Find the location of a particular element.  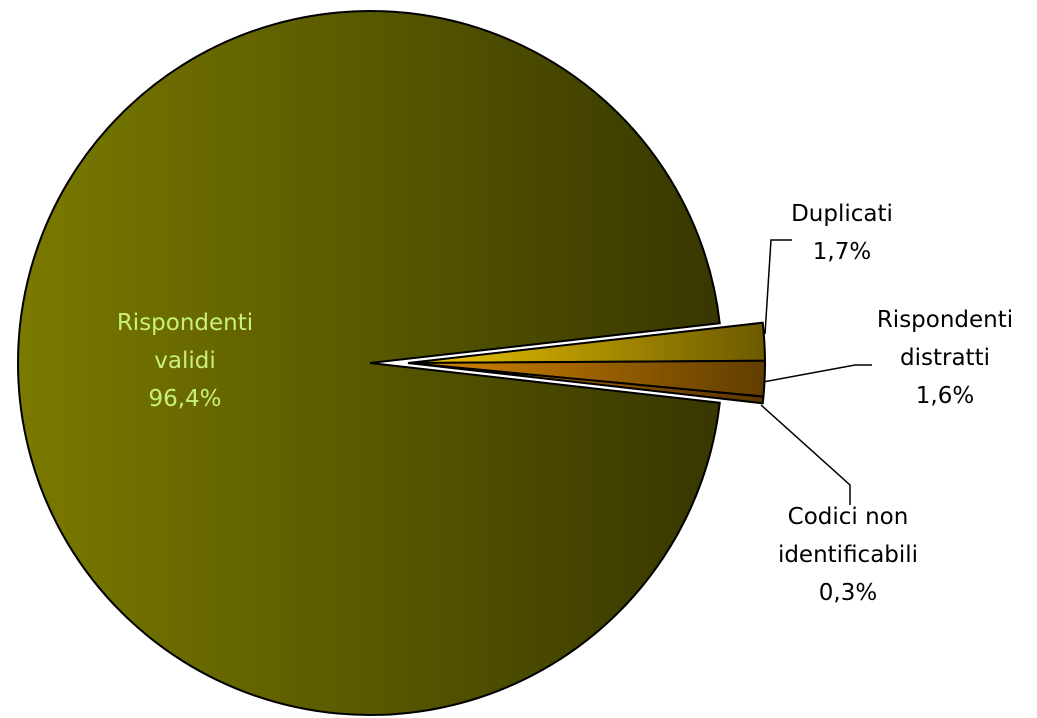

slice-name-line-0: validi is located at coordinates (184, 361).